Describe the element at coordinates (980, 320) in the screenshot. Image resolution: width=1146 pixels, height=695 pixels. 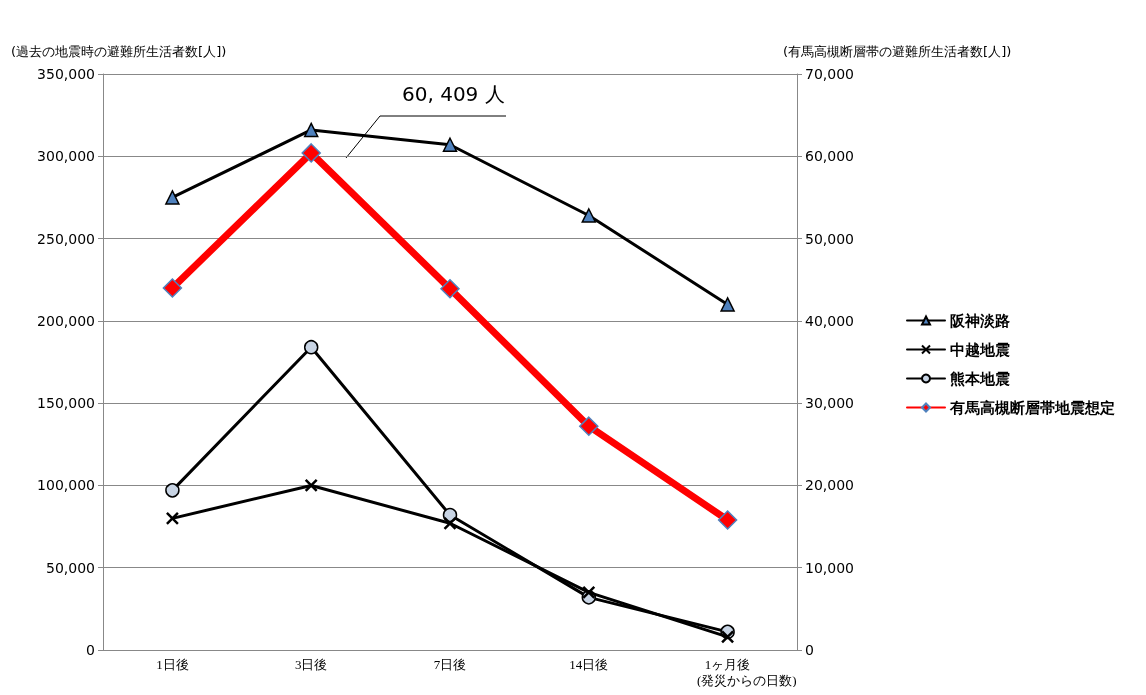
I see `legend-label: 阪神淡路` at that location.